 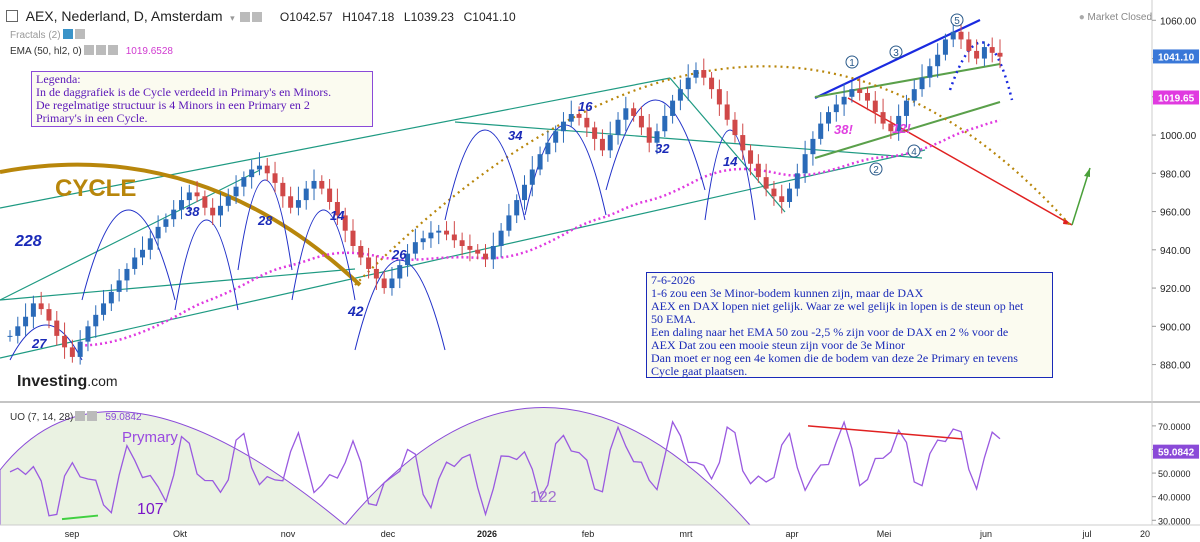 What do you see at coordinates (1174, 474) in the screenshot?
I see `uo-tick-label: 50.0000` at bounding box center [1174, 474].